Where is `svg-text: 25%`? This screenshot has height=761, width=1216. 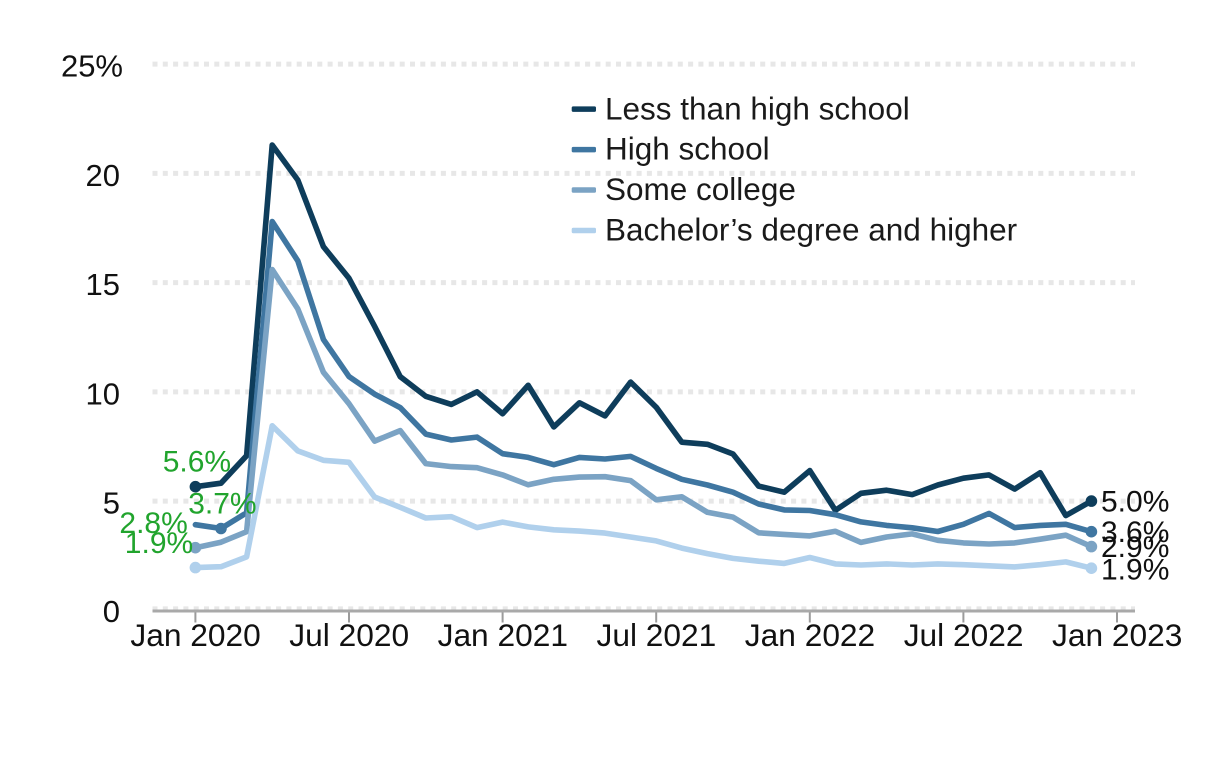 svg-text: 25% is located at coordinates (92, 65).